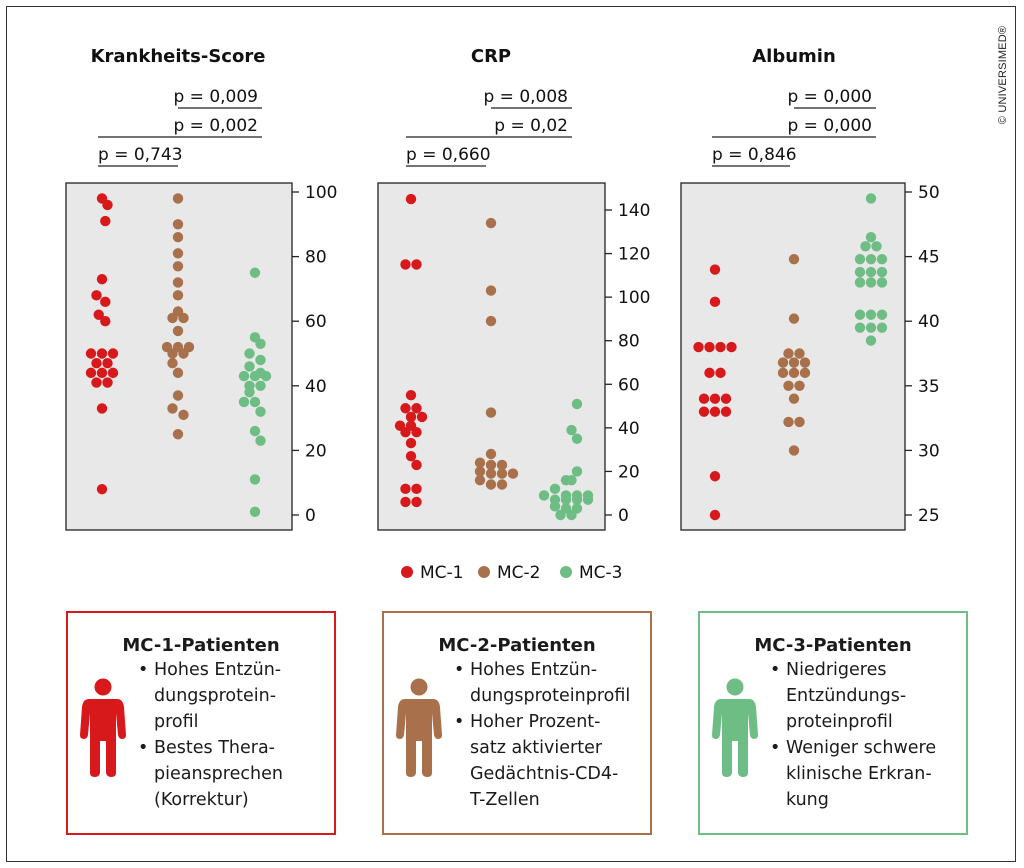 This screenshot has height=868, width=1024. What do you see at coordinates (929, 451) in the screenshot?
I see `y-tick-label: 30` at bounding box center [929, 451].